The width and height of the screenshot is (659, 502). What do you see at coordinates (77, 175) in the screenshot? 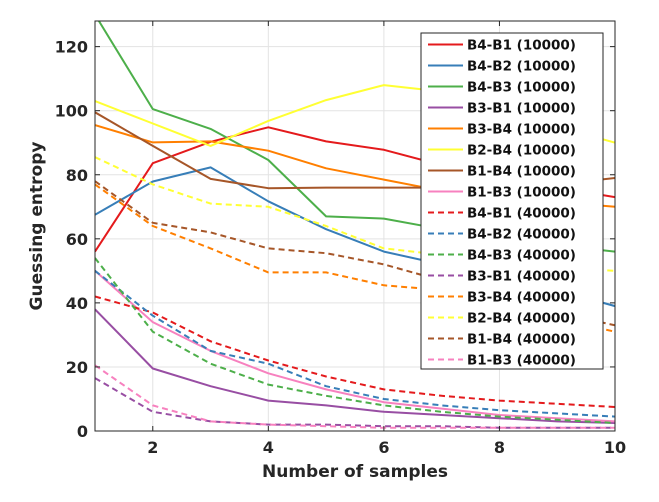
I see `y-tick-label: 80` at bounding box center [77, 175].